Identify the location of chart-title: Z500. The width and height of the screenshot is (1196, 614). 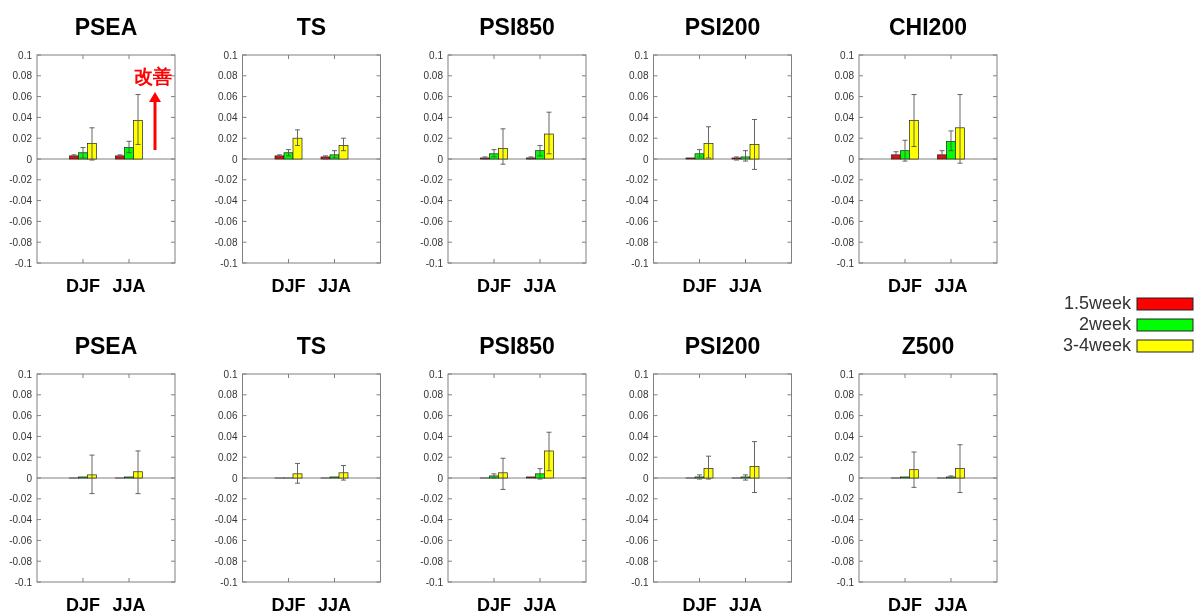
(928, 346).